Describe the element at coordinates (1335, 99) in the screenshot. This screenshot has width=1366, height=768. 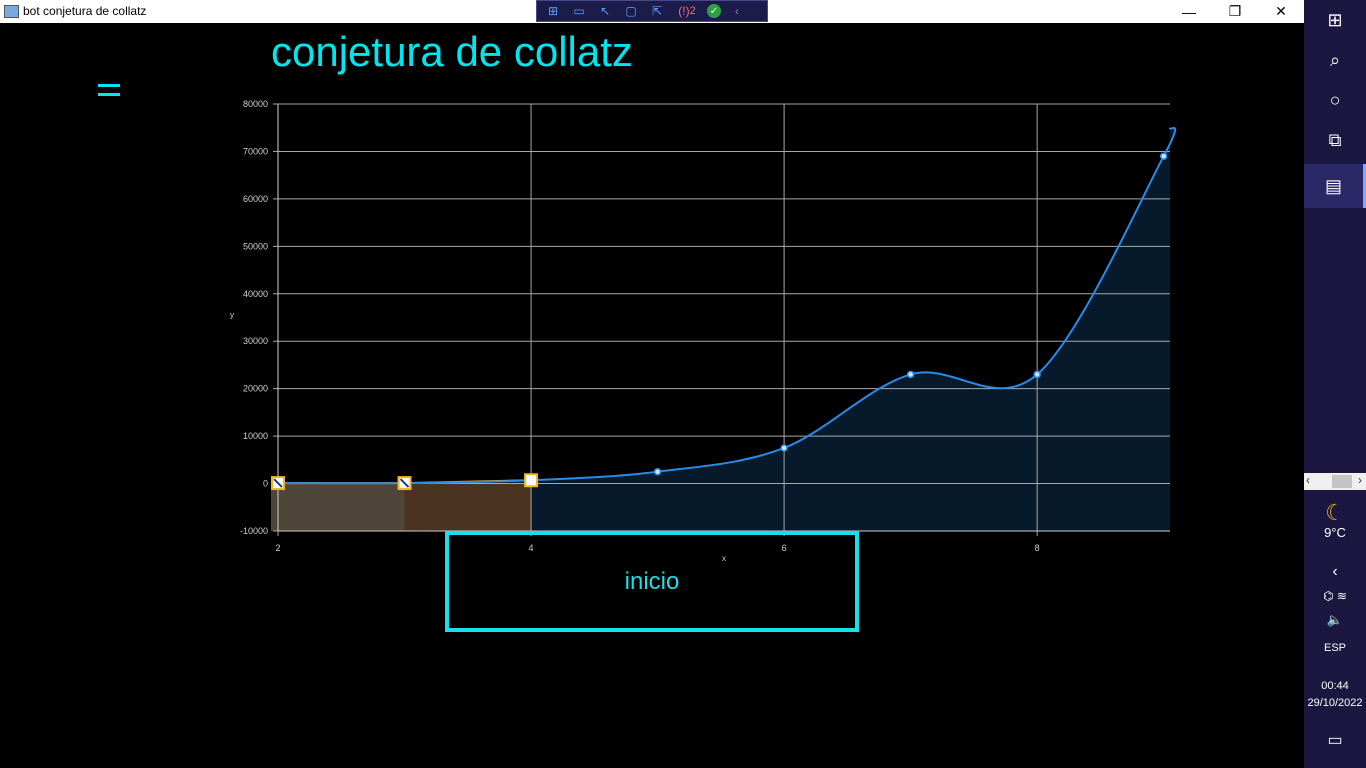
I see `cortana-icon: ○` at that location.